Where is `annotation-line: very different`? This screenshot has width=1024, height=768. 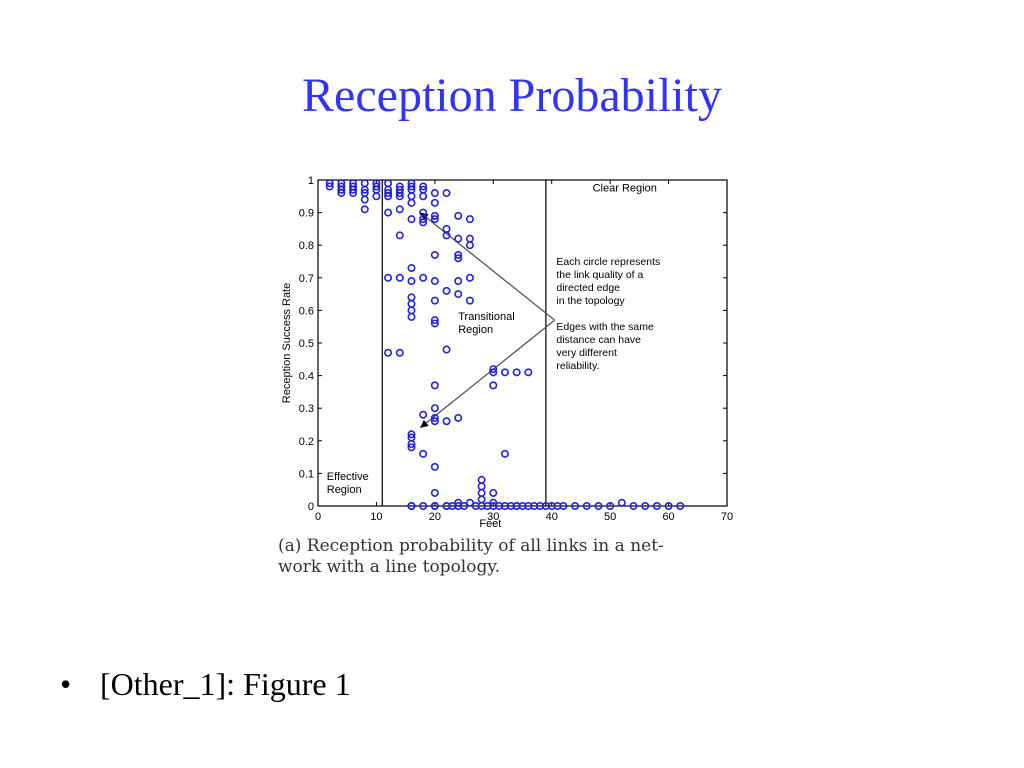 annotation-line: very different is located at coordinates (586, 353).